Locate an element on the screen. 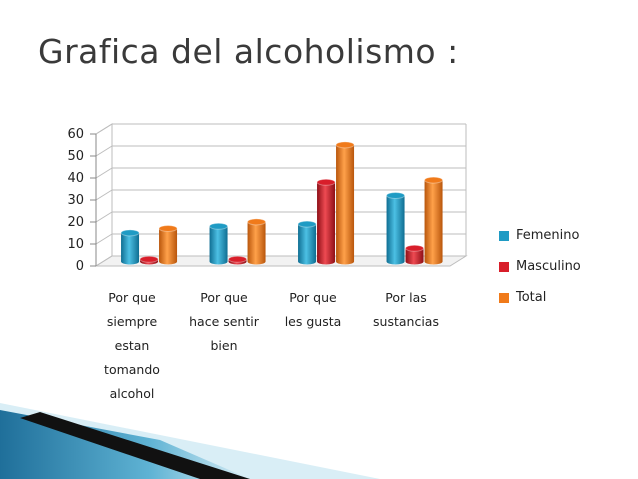 The width and height of the screenshot is (638, 479). y-tick-label: 30 is located at coordinates (75, 200).